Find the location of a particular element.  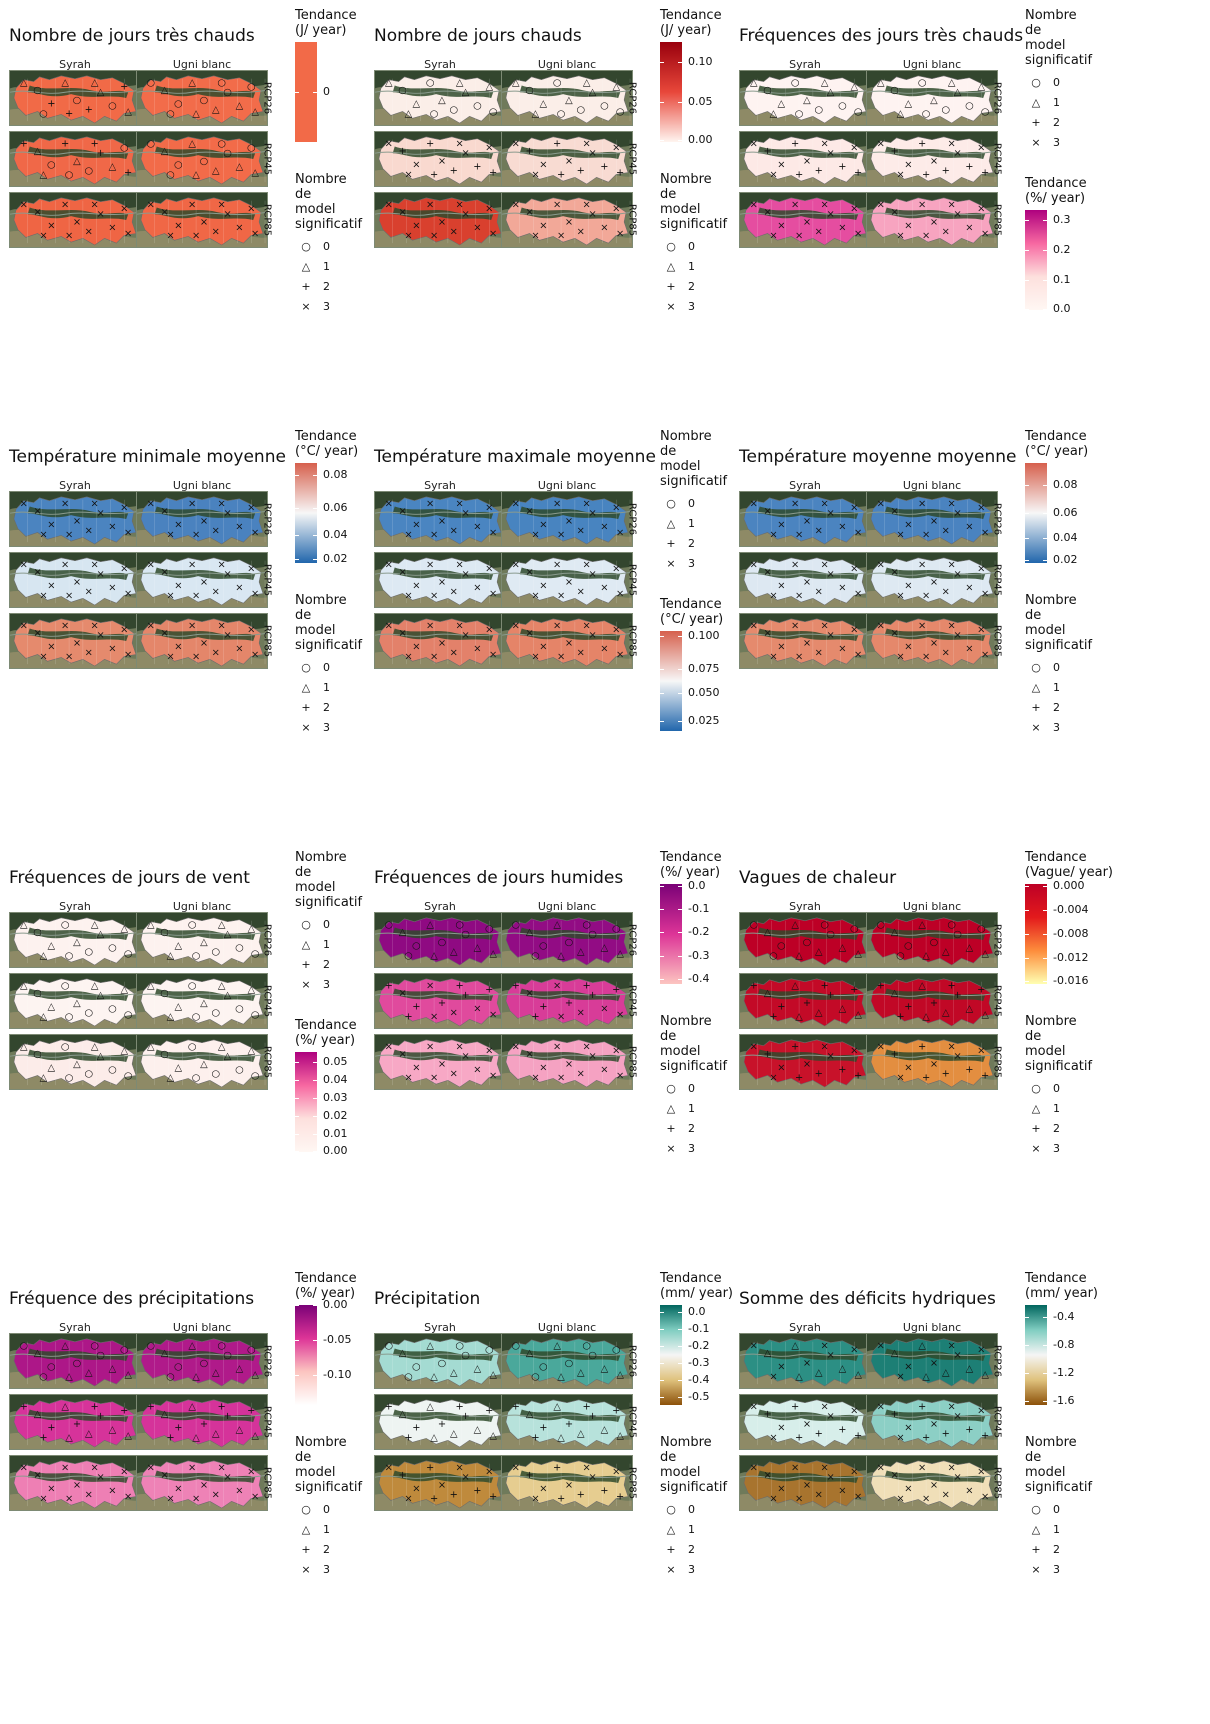

shape-legend-item: ○ 0 is located at coordinates (1044, 667).